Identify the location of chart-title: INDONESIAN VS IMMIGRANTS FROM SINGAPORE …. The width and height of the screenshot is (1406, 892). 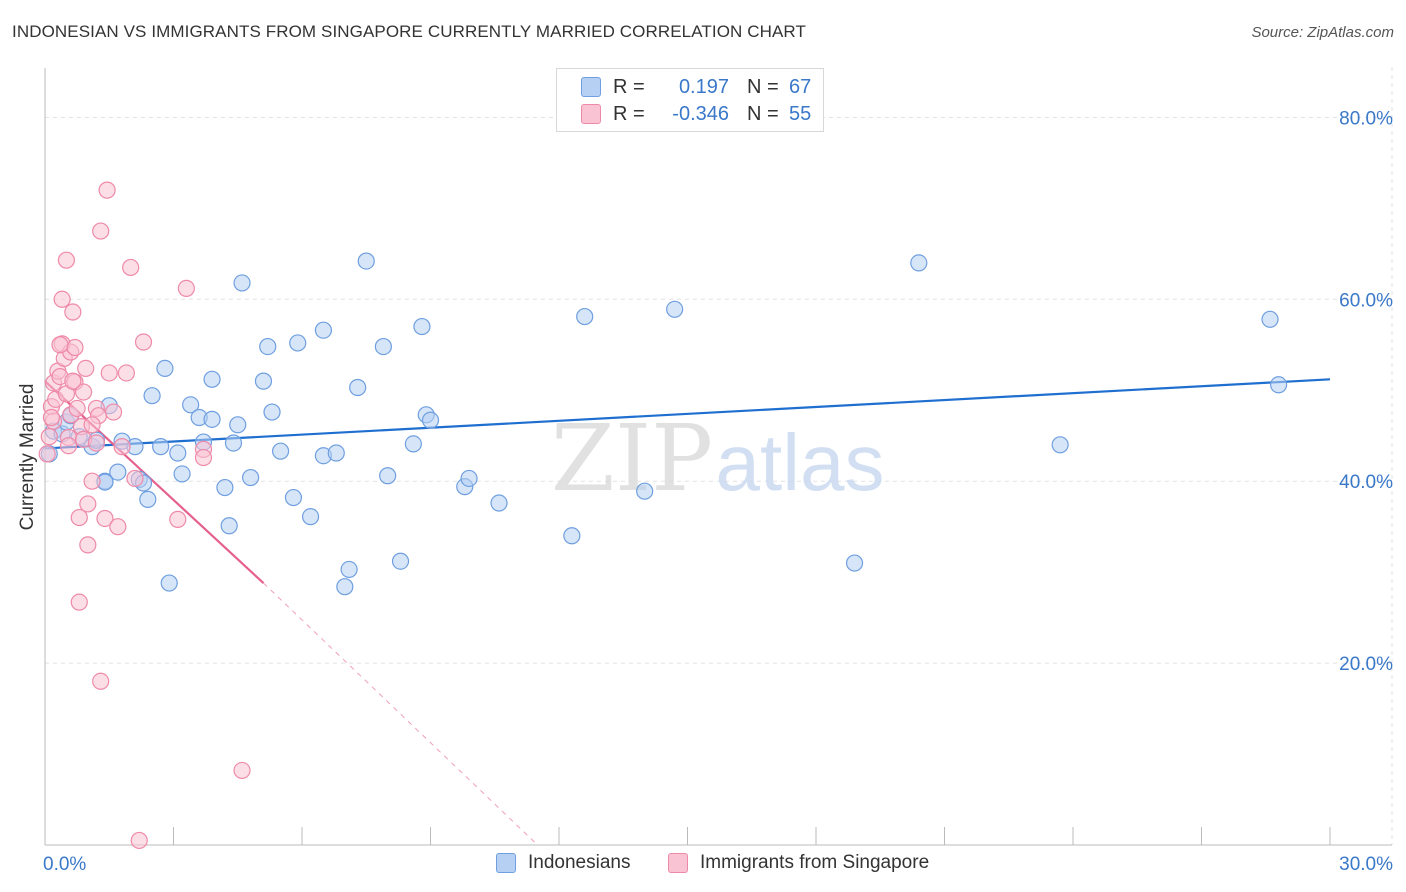
(409, 31).